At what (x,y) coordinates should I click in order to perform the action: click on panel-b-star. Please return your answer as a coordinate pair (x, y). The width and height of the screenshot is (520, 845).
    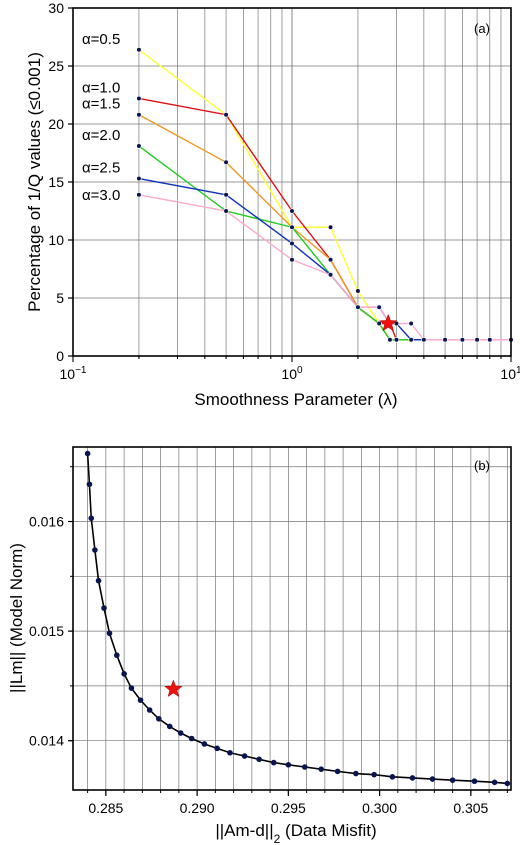
    Looking at the image, I should click on (173, 688).